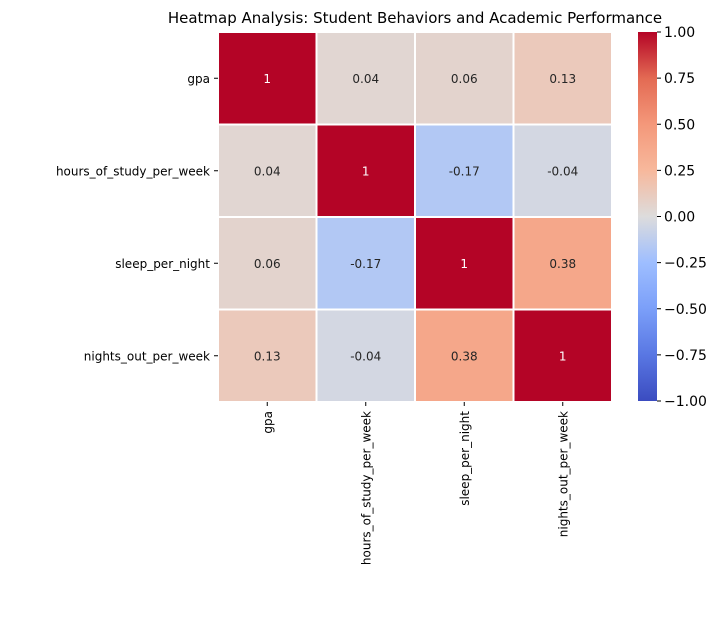 Image resolution: width=726 pixels, height=618 pixels. What do you see at coordinates (162, 264) in the screenshot?
I see `row-tick-label: sleep_per_night` at bounding box center [162, 264].